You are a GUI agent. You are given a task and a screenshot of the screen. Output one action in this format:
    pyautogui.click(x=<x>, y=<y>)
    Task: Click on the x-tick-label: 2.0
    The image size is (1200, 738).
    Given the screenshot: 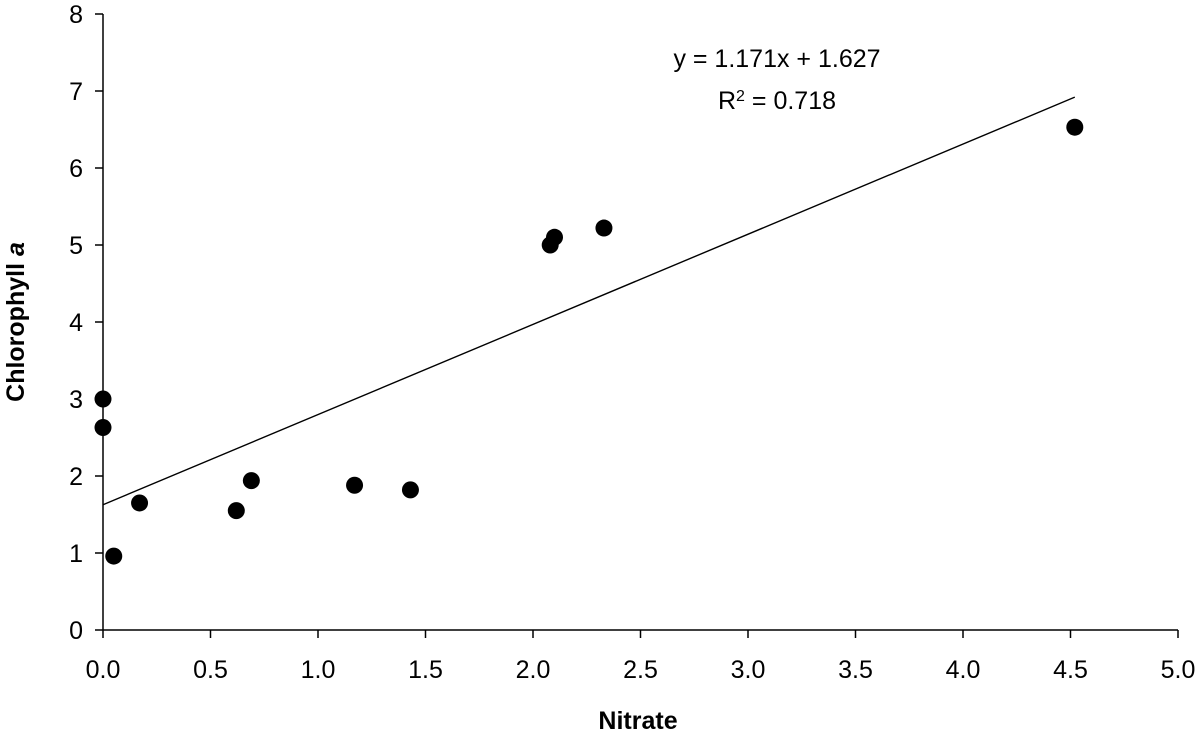 What is the action you would take?
    pyautogui.click(x=533, y=670)
    